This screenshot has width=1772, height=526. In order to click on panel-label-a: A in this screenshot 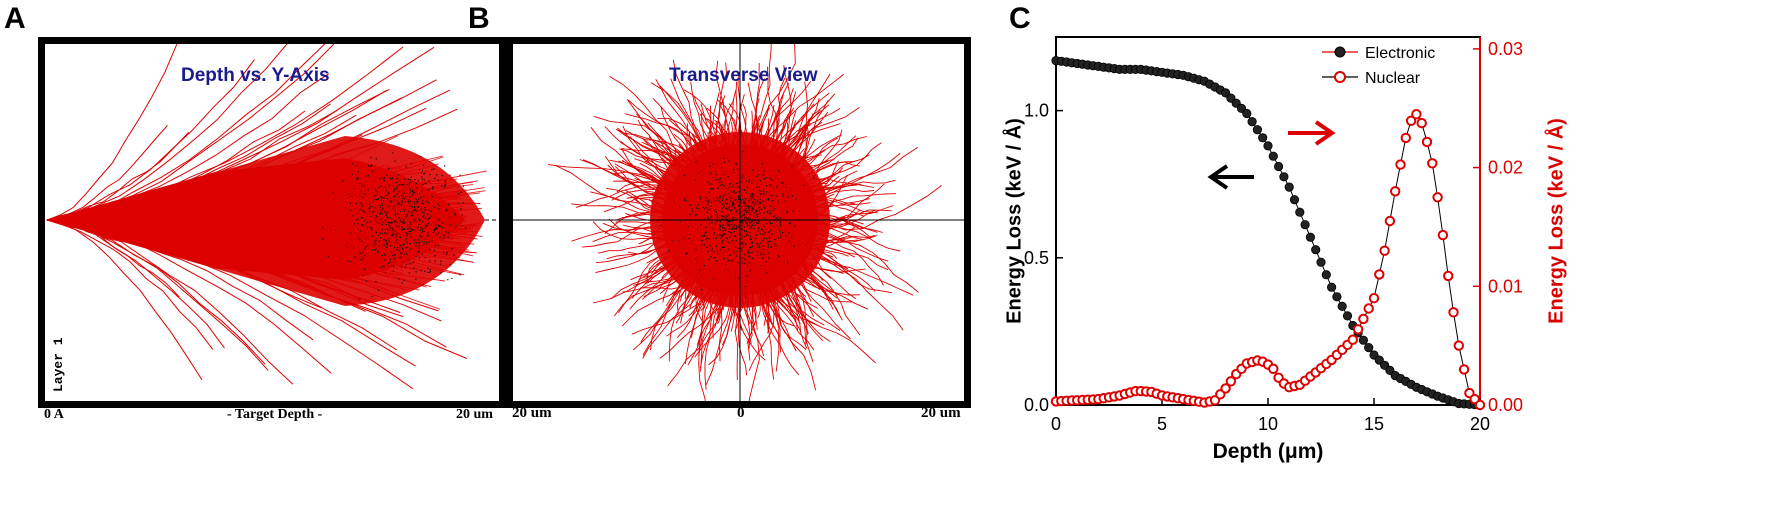, I will do `click(15, 18)`.